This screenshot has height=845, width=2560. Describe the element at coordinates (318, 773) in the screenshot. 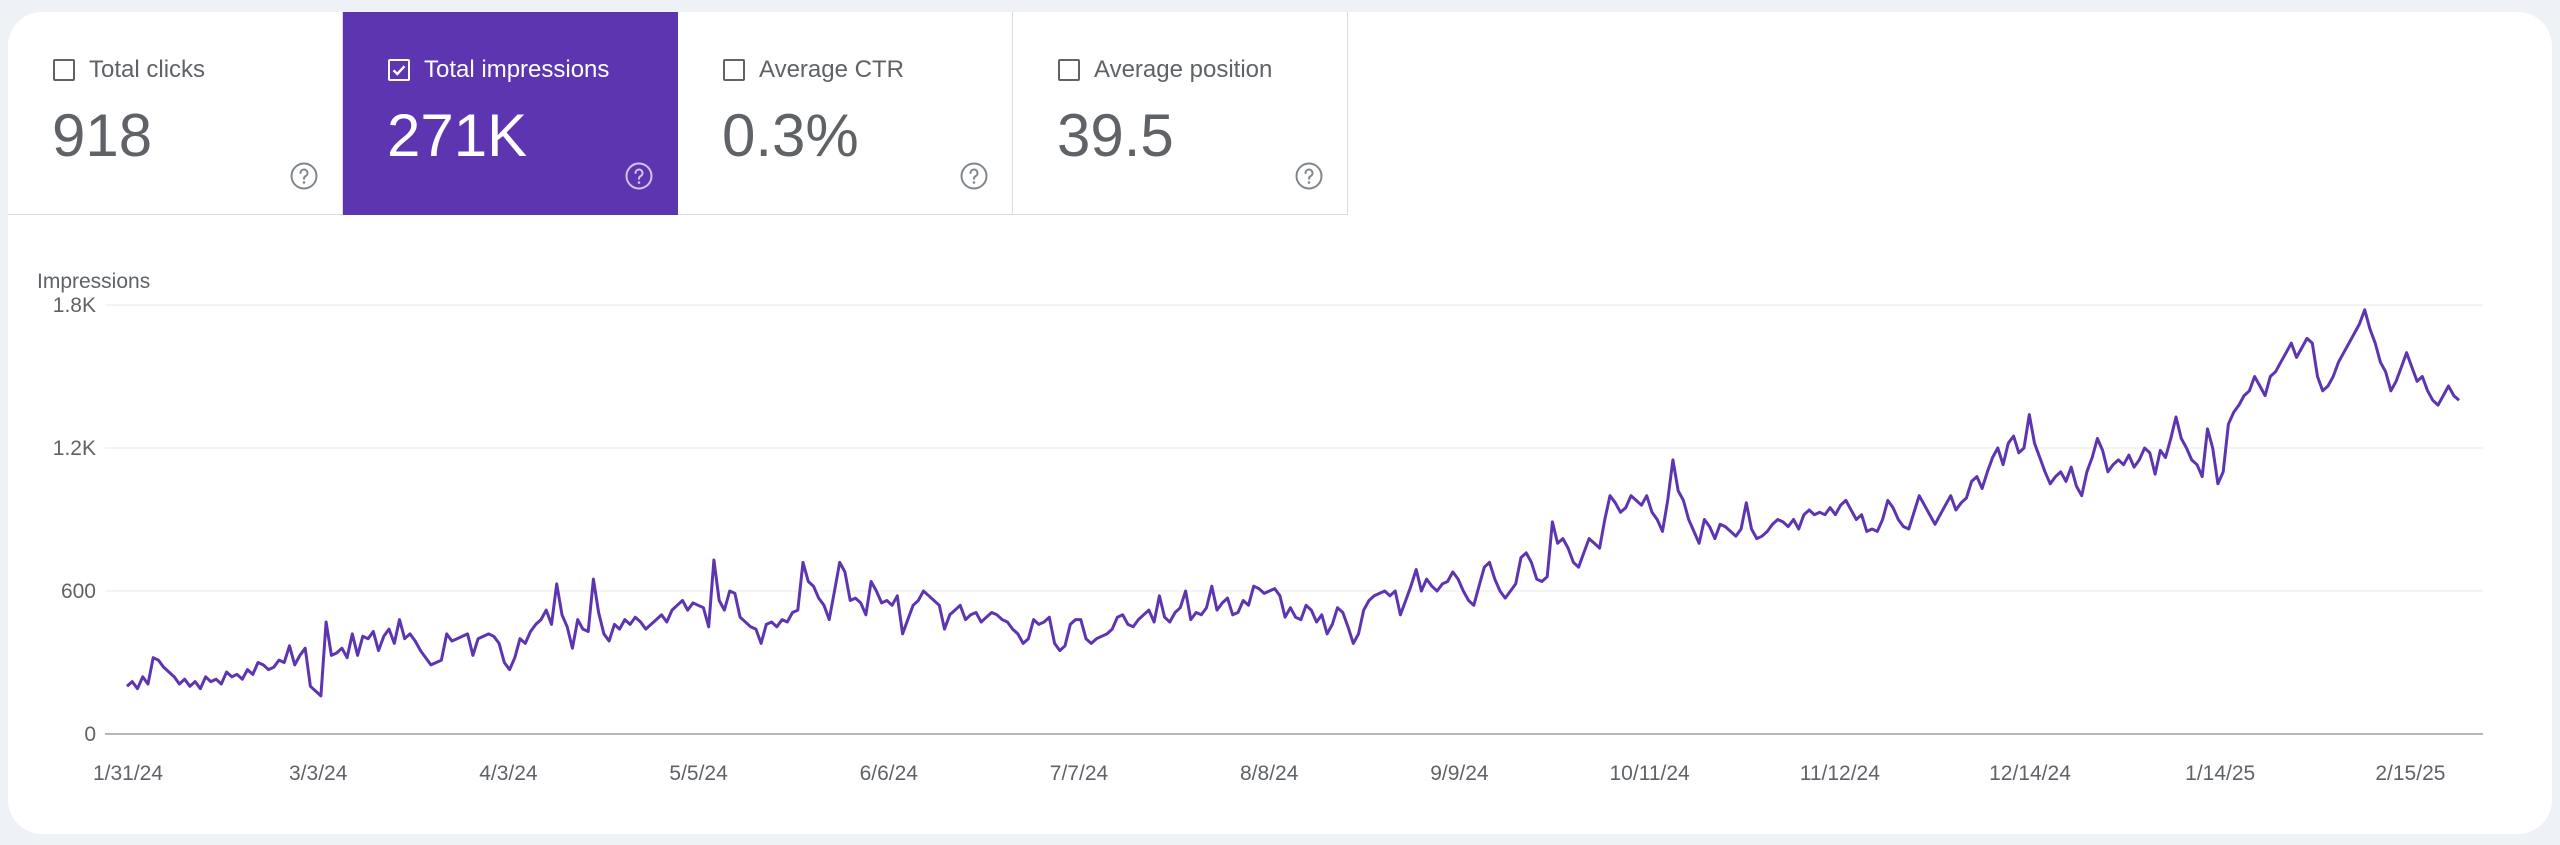

I see `x-tick-label: 3/3/24` at that location.